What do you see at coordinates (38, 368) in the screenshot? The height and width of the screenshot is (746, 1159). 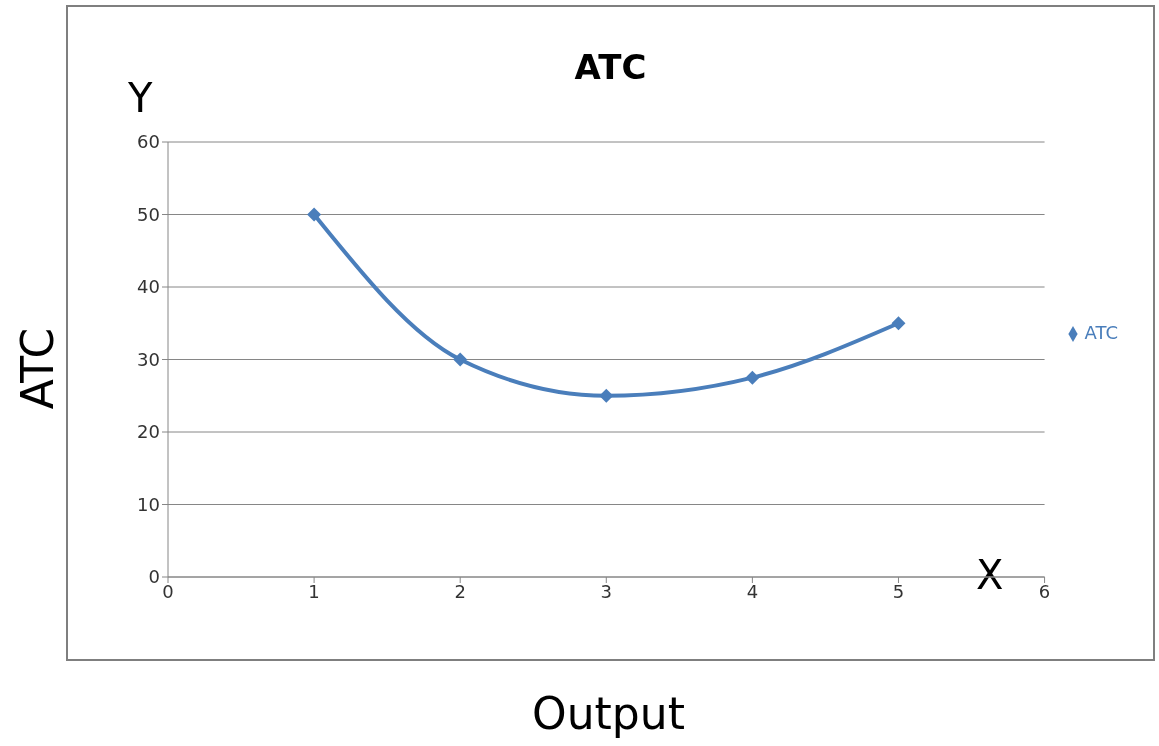 I see `y-axis-title: ATC` at bounding box center [38, 368].